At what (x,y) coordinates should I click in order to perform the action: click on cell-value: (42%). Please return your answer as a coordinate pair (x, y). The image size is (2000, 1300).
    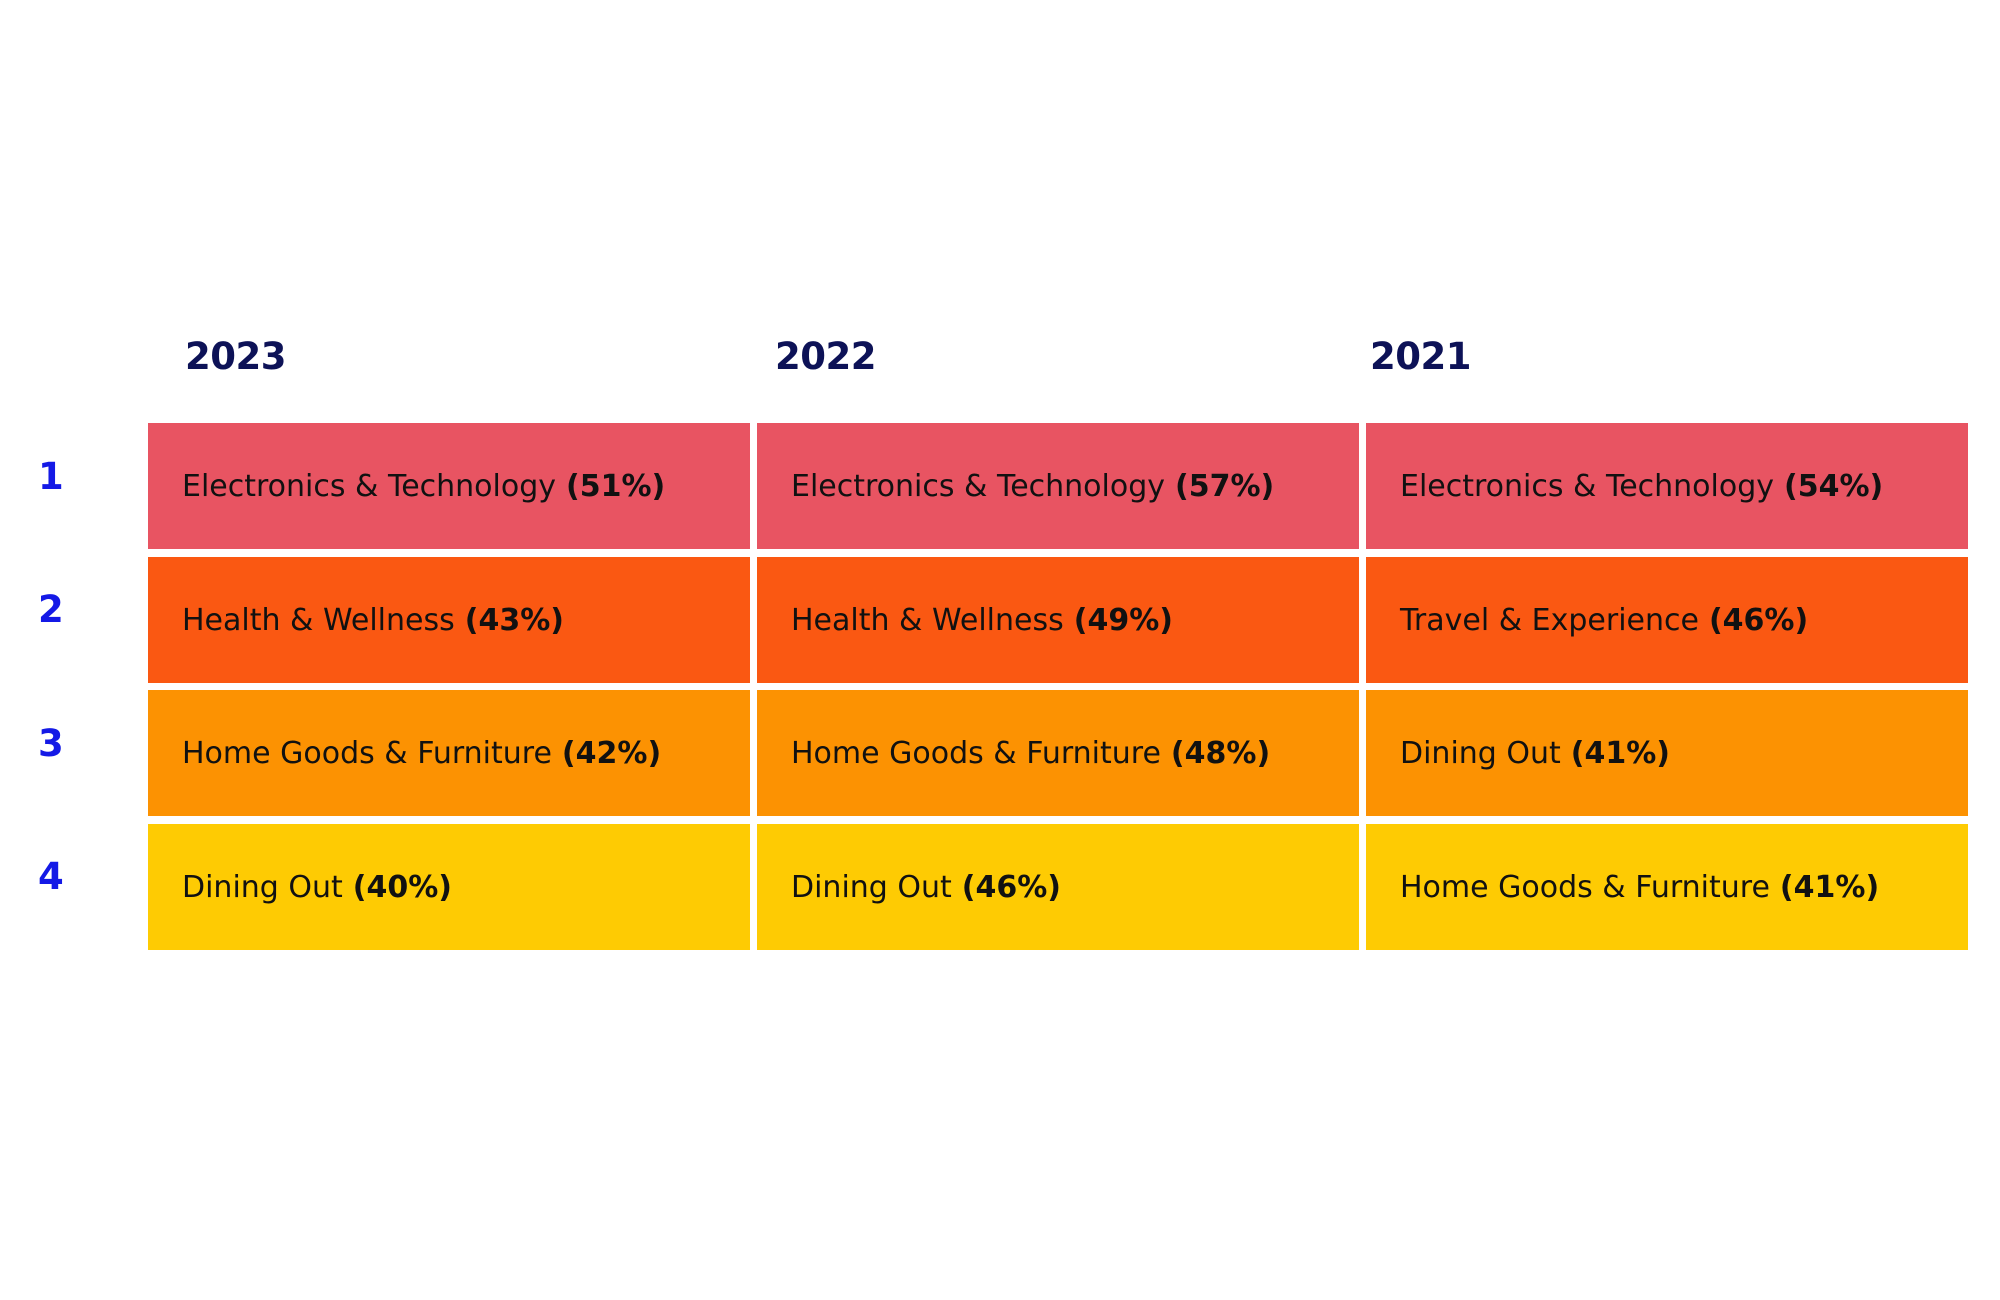
    Looking at the image, I should click on (611, 753).